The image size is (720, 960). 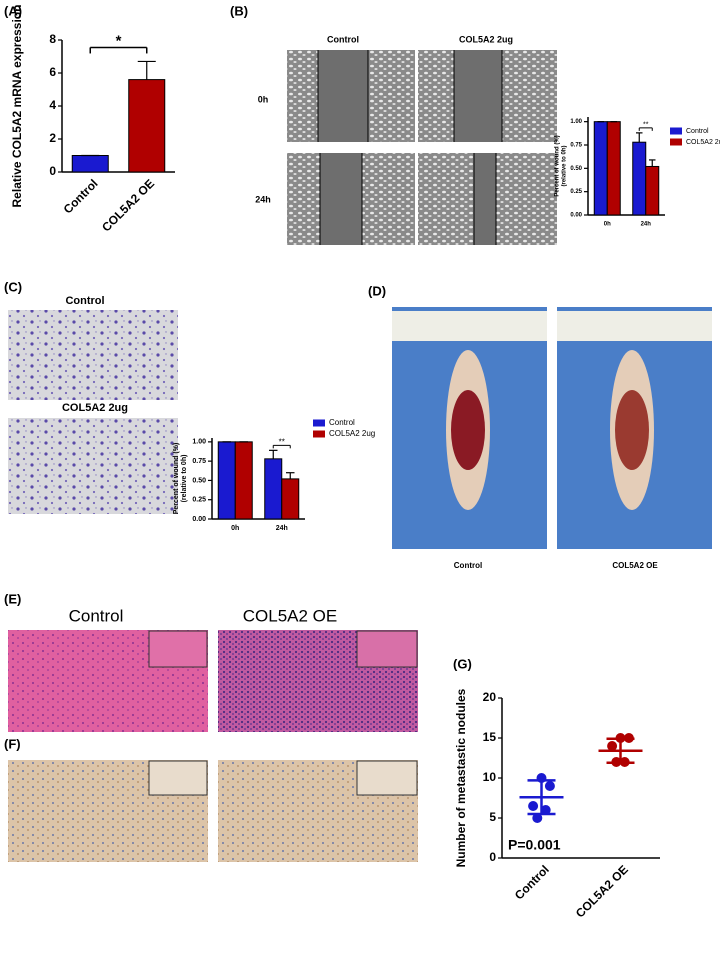 I want to click on y-tick-label: 10, so click(x=490, y=777).